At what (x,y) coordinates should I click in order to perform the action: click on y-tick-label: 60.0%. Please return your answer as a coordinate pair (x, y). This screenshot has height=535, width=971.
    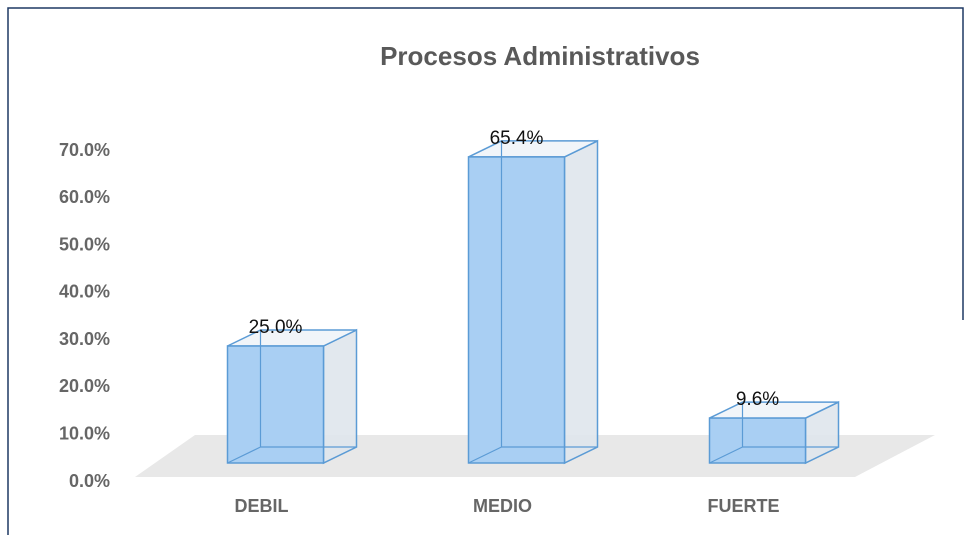
    Looking at the image, I should click on (84, 197).